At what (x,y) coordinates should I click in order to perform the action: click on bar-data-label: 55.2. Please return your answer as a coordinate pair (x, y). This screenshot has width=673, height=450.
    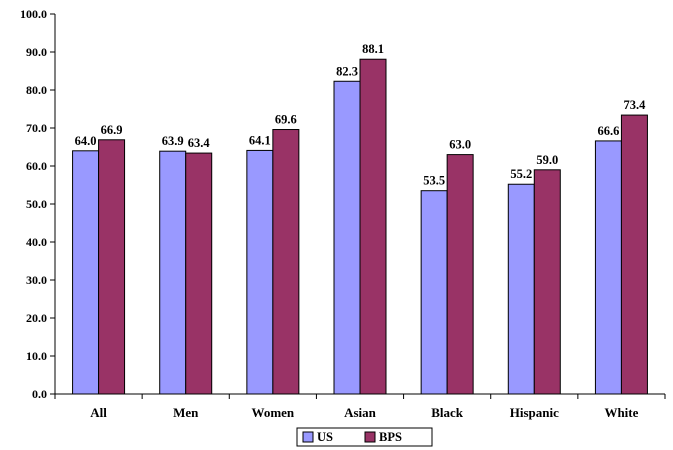
    Looking at the image, I should click on (521, 174).